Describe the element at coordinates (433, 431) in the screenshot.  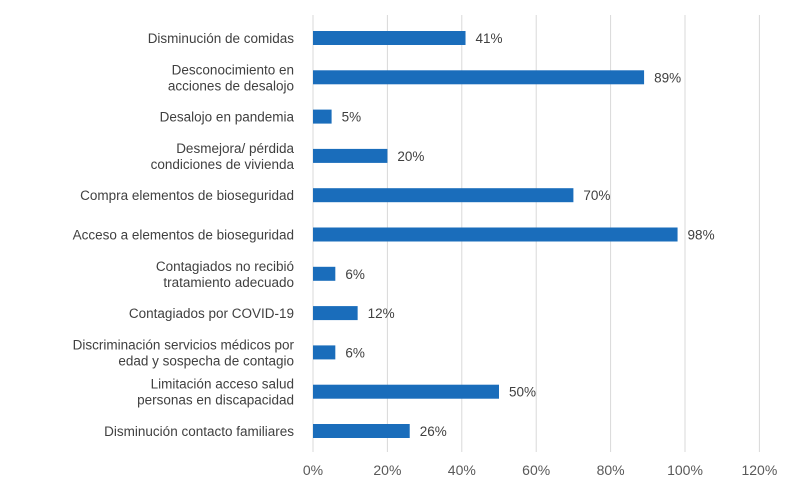
I see `data-label: 26%` at that location.